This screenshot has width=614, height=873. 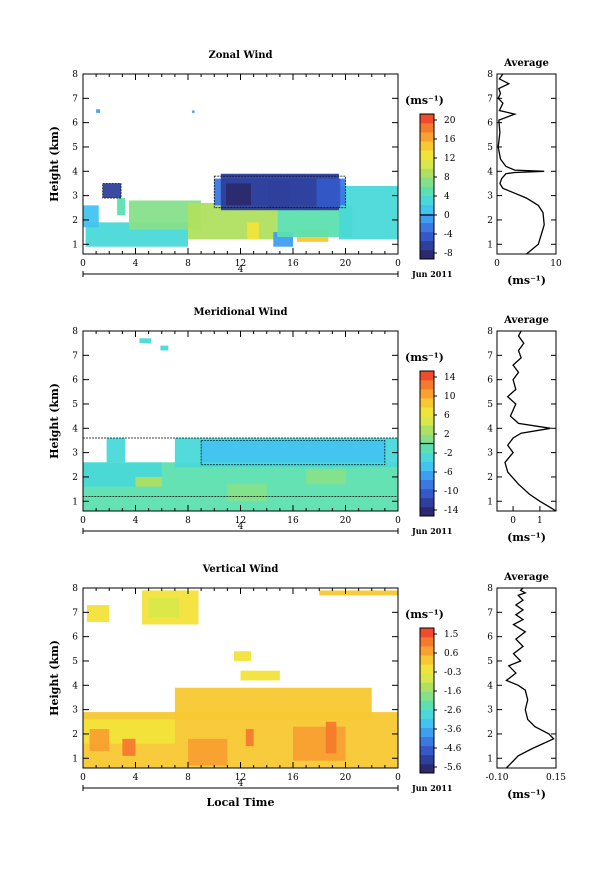 What do you see at coordinates (240, 55) in the screenshot?
I see `panel-title: Zonal Wind` at bounding box center [240, 55].